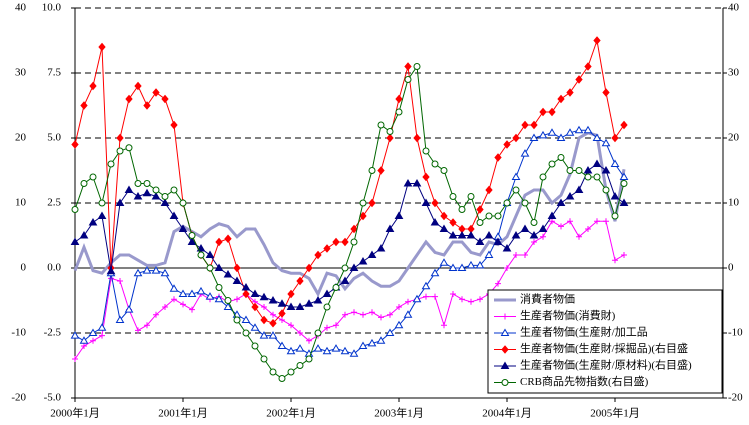 The height and width of the screenshot is (425, 749). What do you see at coordinates (507, 413) in the screenshot?
I see `x-tick-label: 2004年1月` at bounding box center [507, 413].